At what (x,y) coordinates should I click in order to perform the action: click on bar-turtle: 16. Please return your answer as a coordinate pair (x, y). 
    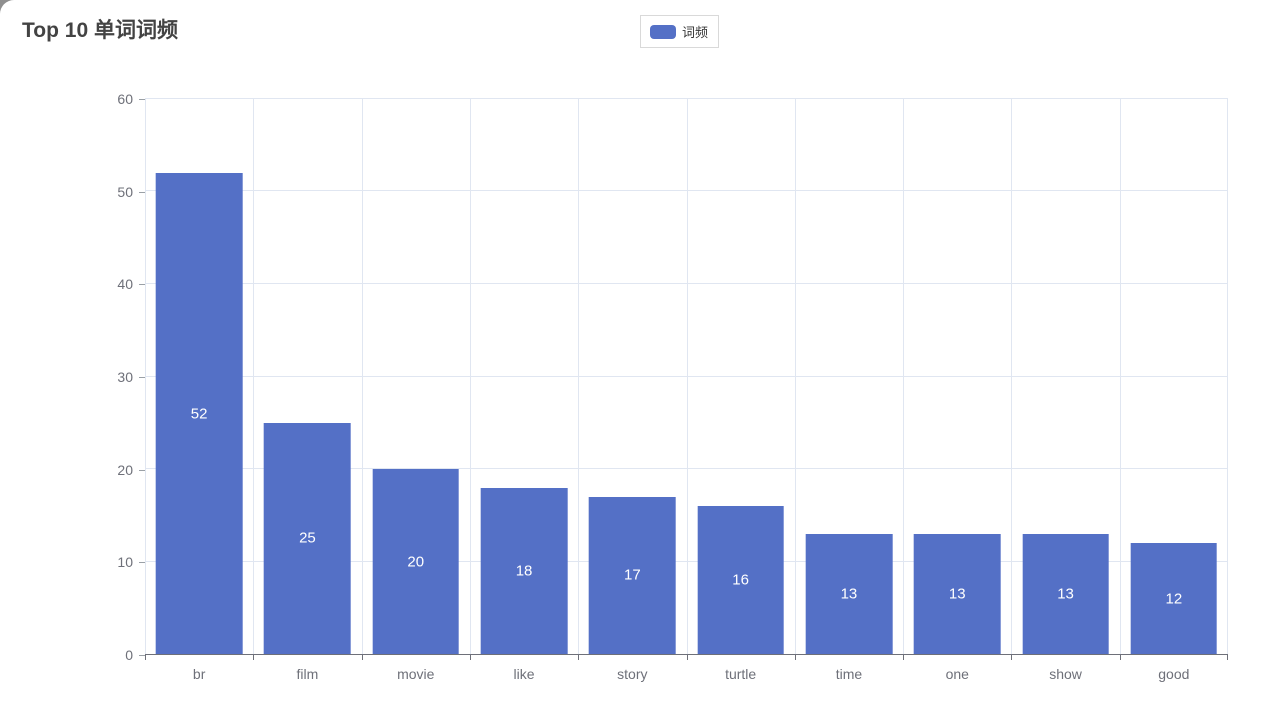
    Looking at the image, I should click on (740, 580).